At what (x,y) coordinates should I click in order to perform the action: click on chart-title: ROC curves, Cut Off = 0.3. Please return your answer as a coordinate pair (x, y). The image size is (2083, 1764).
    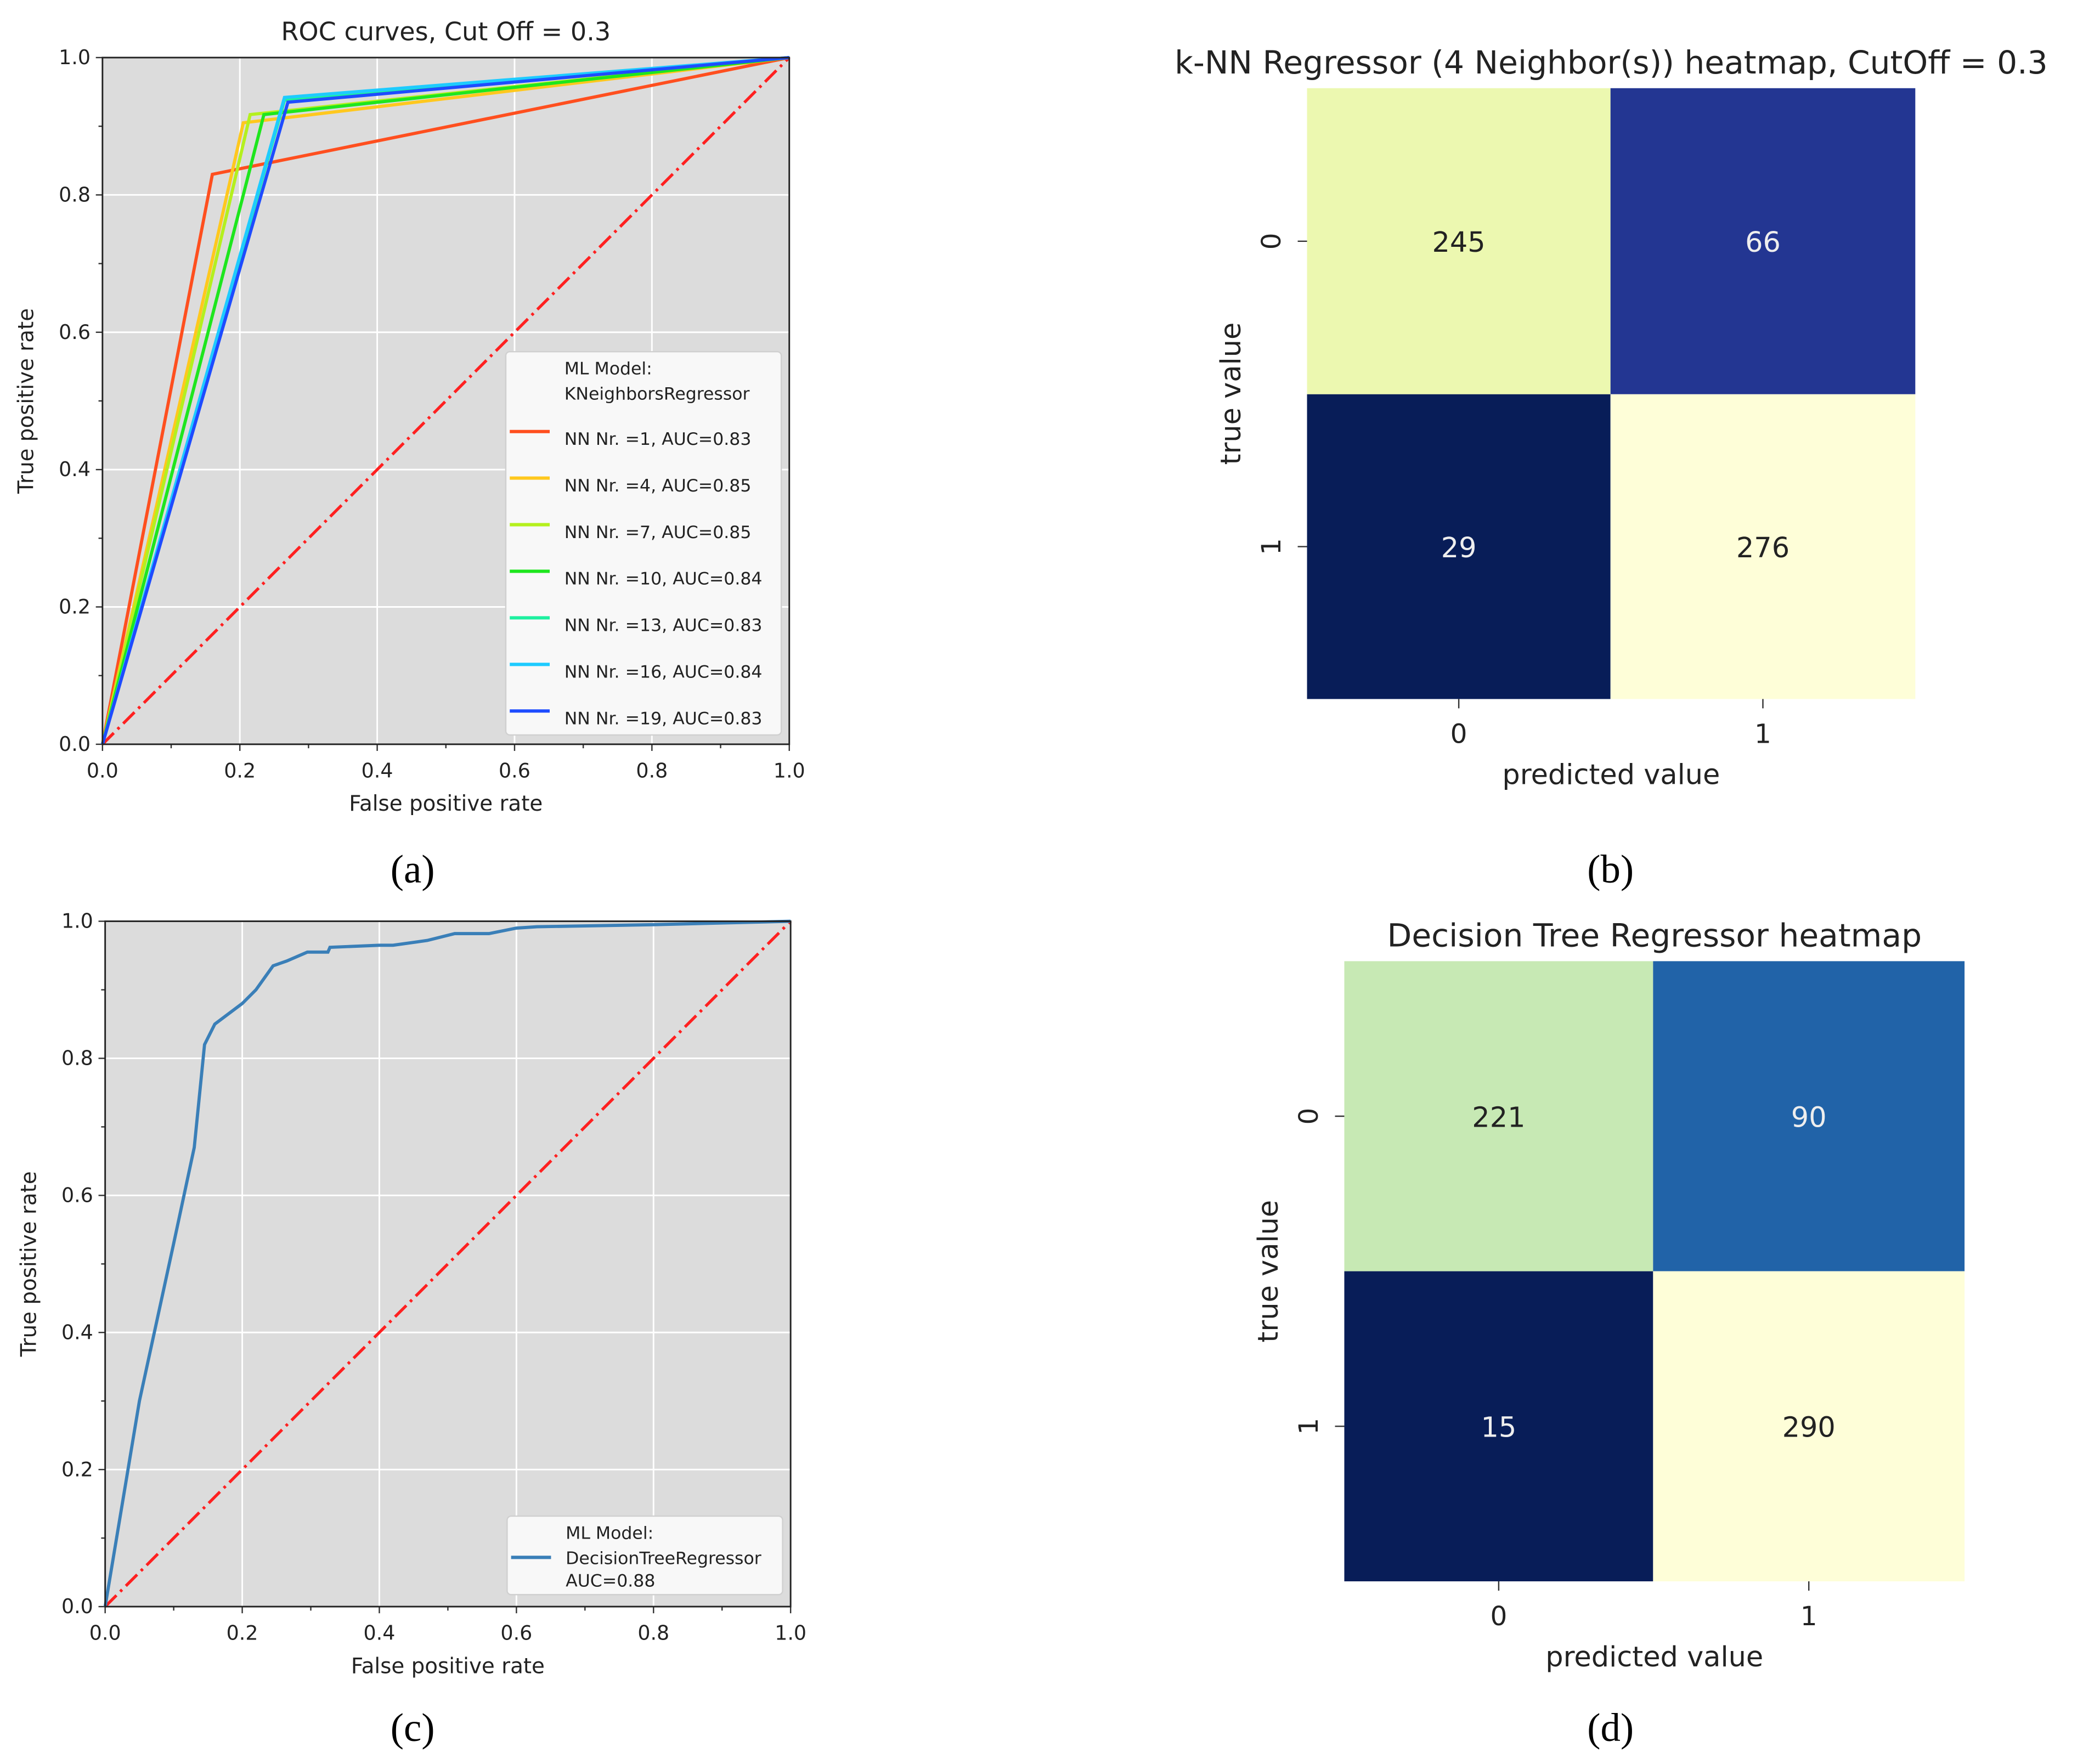
    Looking at the image, I should click on (446, 31).